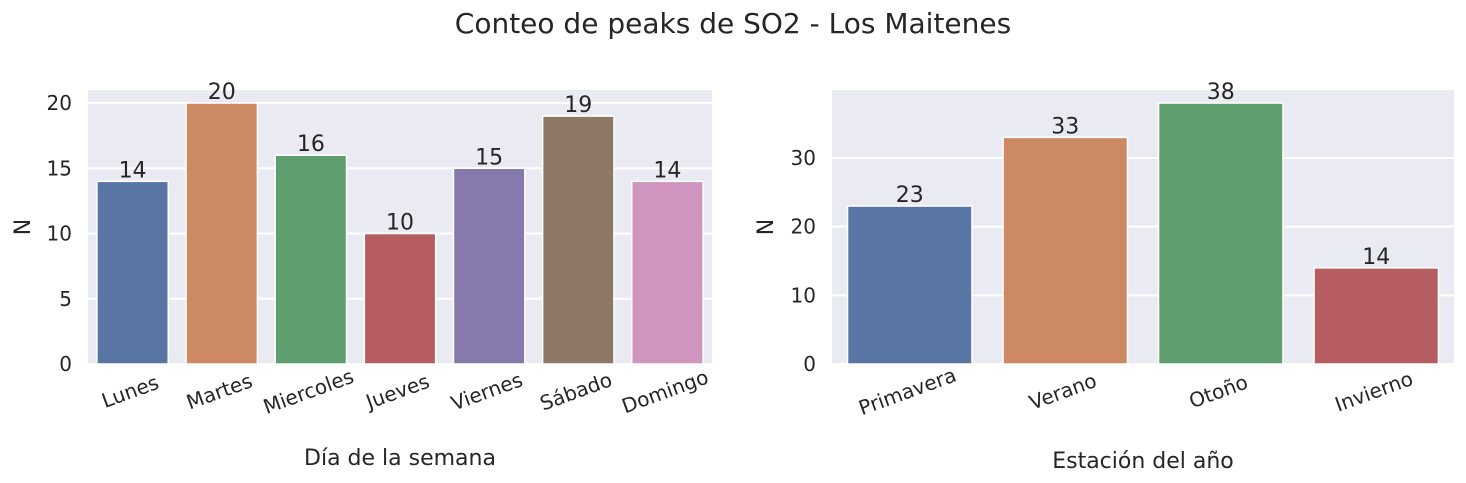  I want to click on bar-jueves, so click(400, 298).